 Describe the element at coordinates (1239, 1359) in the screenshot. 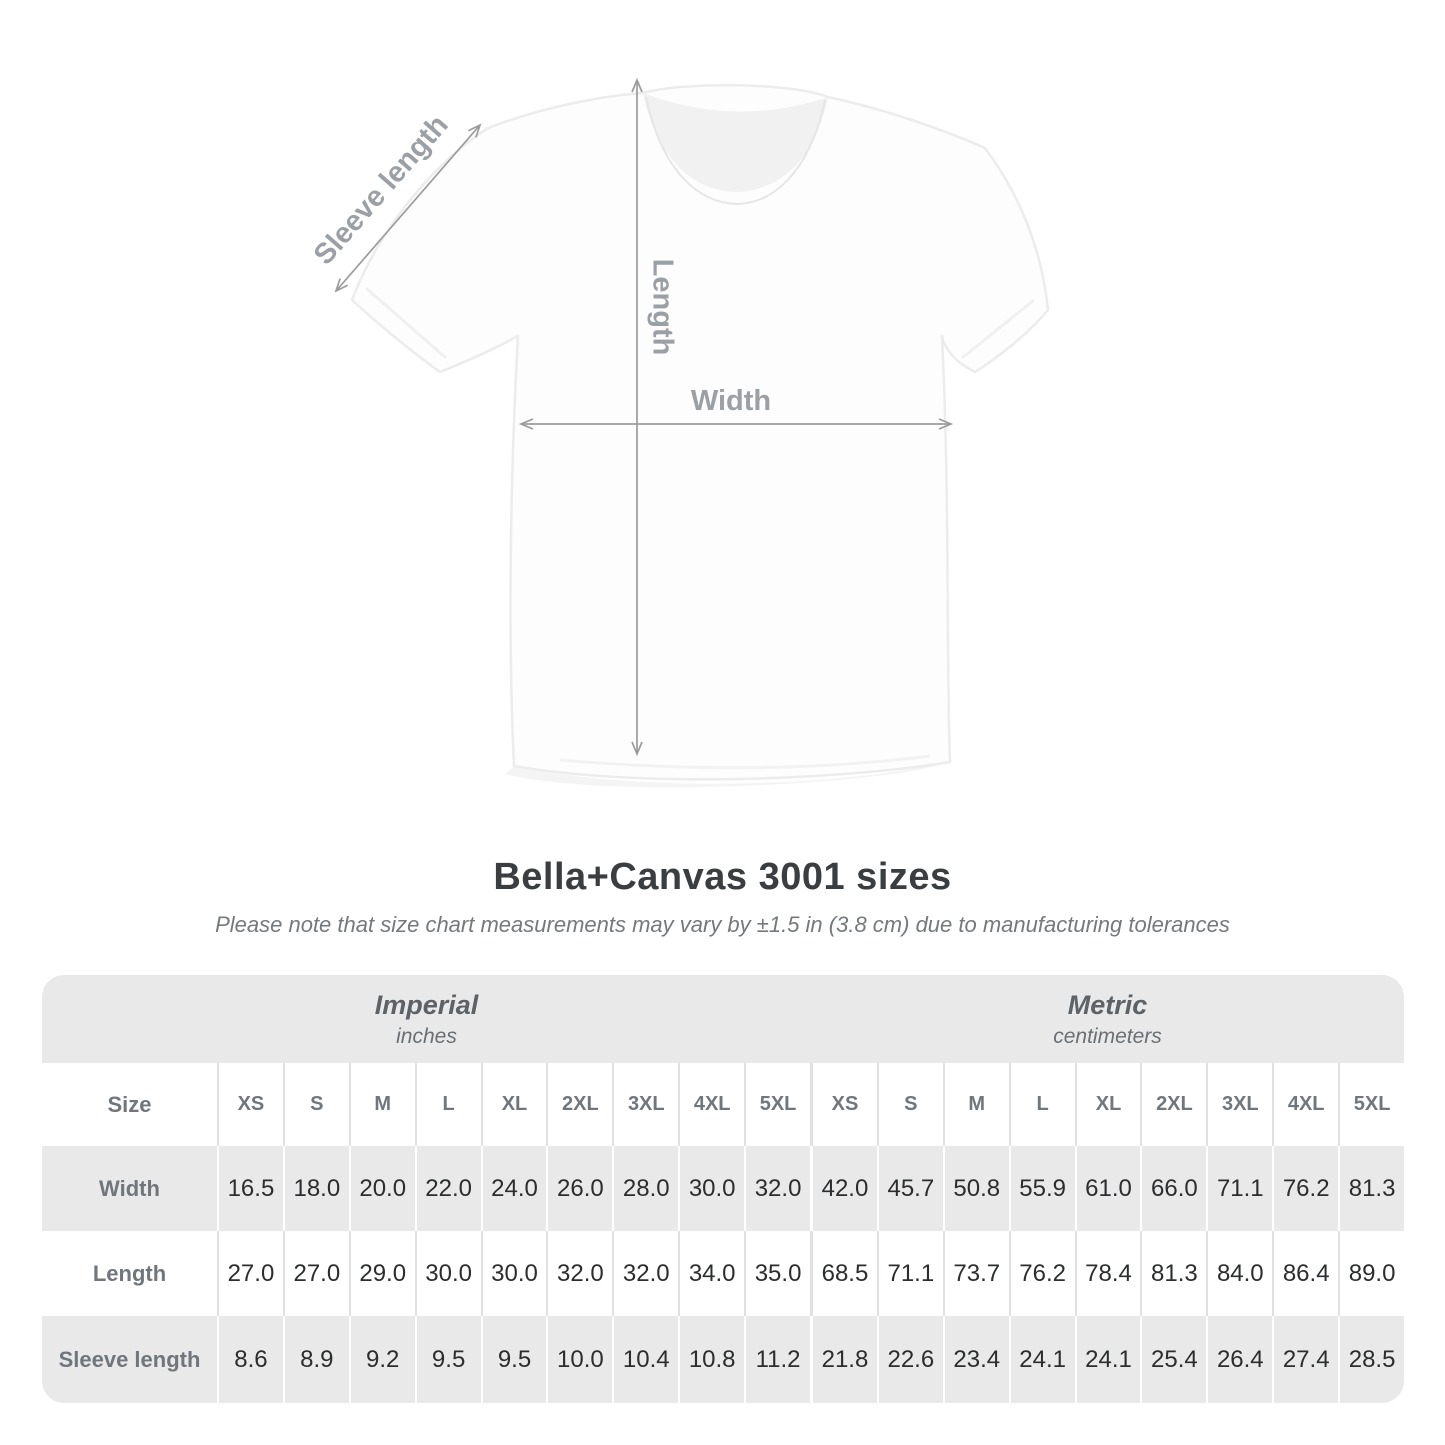

I see `sleeve-length-value: 26.4` at that location.